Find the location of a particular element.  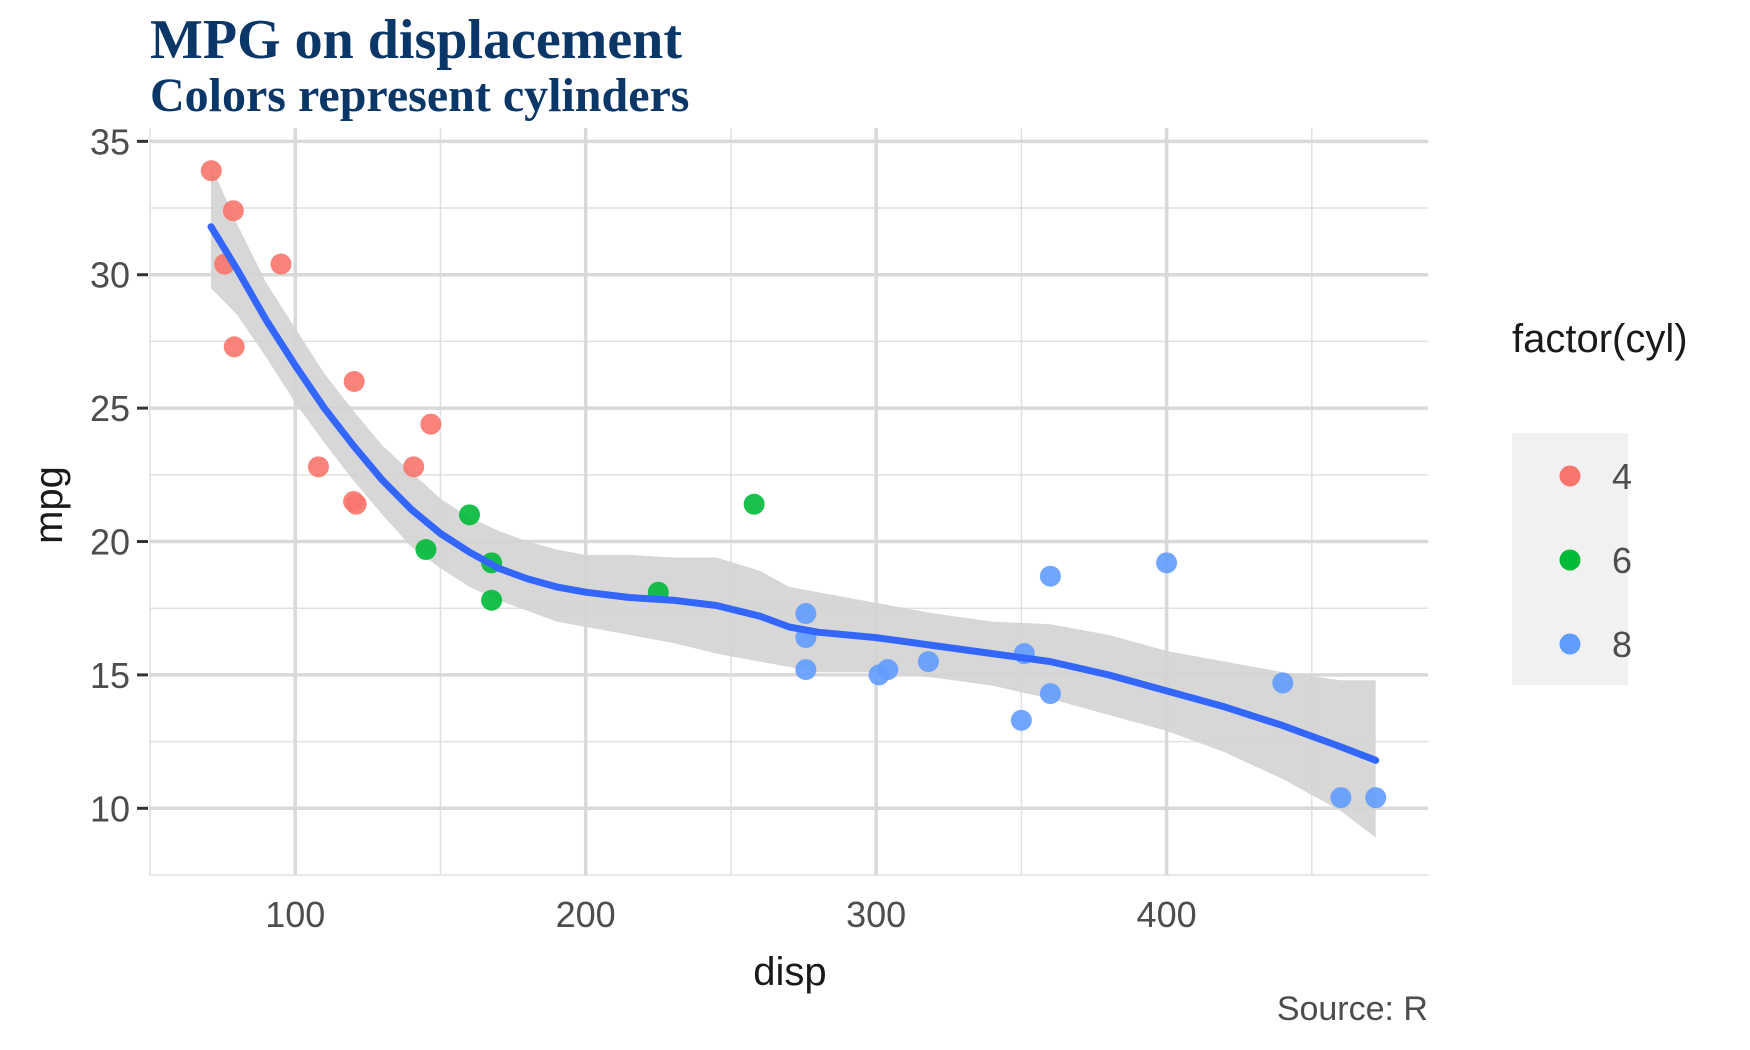

y-tick-label: 25 is located at coordinates (110, 408).